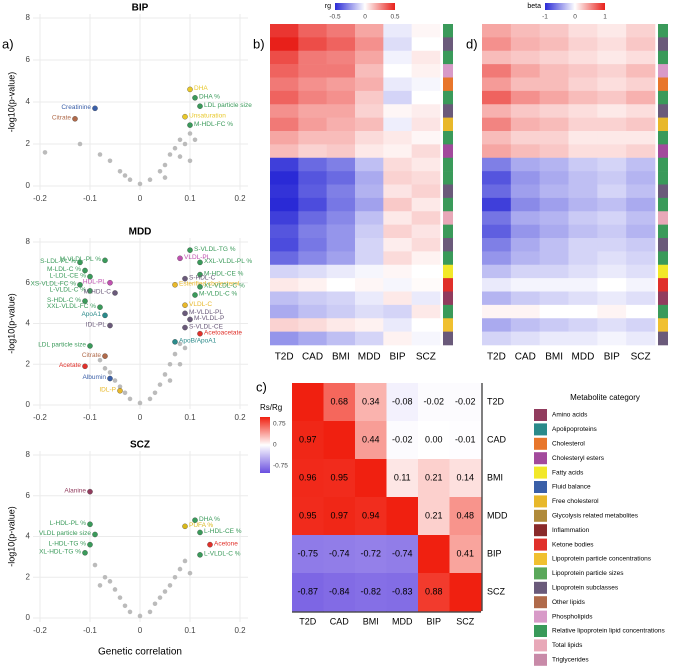 This screenshot has width=680, height=670. I want to click on point-label: XS-VLDL-FC %, so click(53, 284).